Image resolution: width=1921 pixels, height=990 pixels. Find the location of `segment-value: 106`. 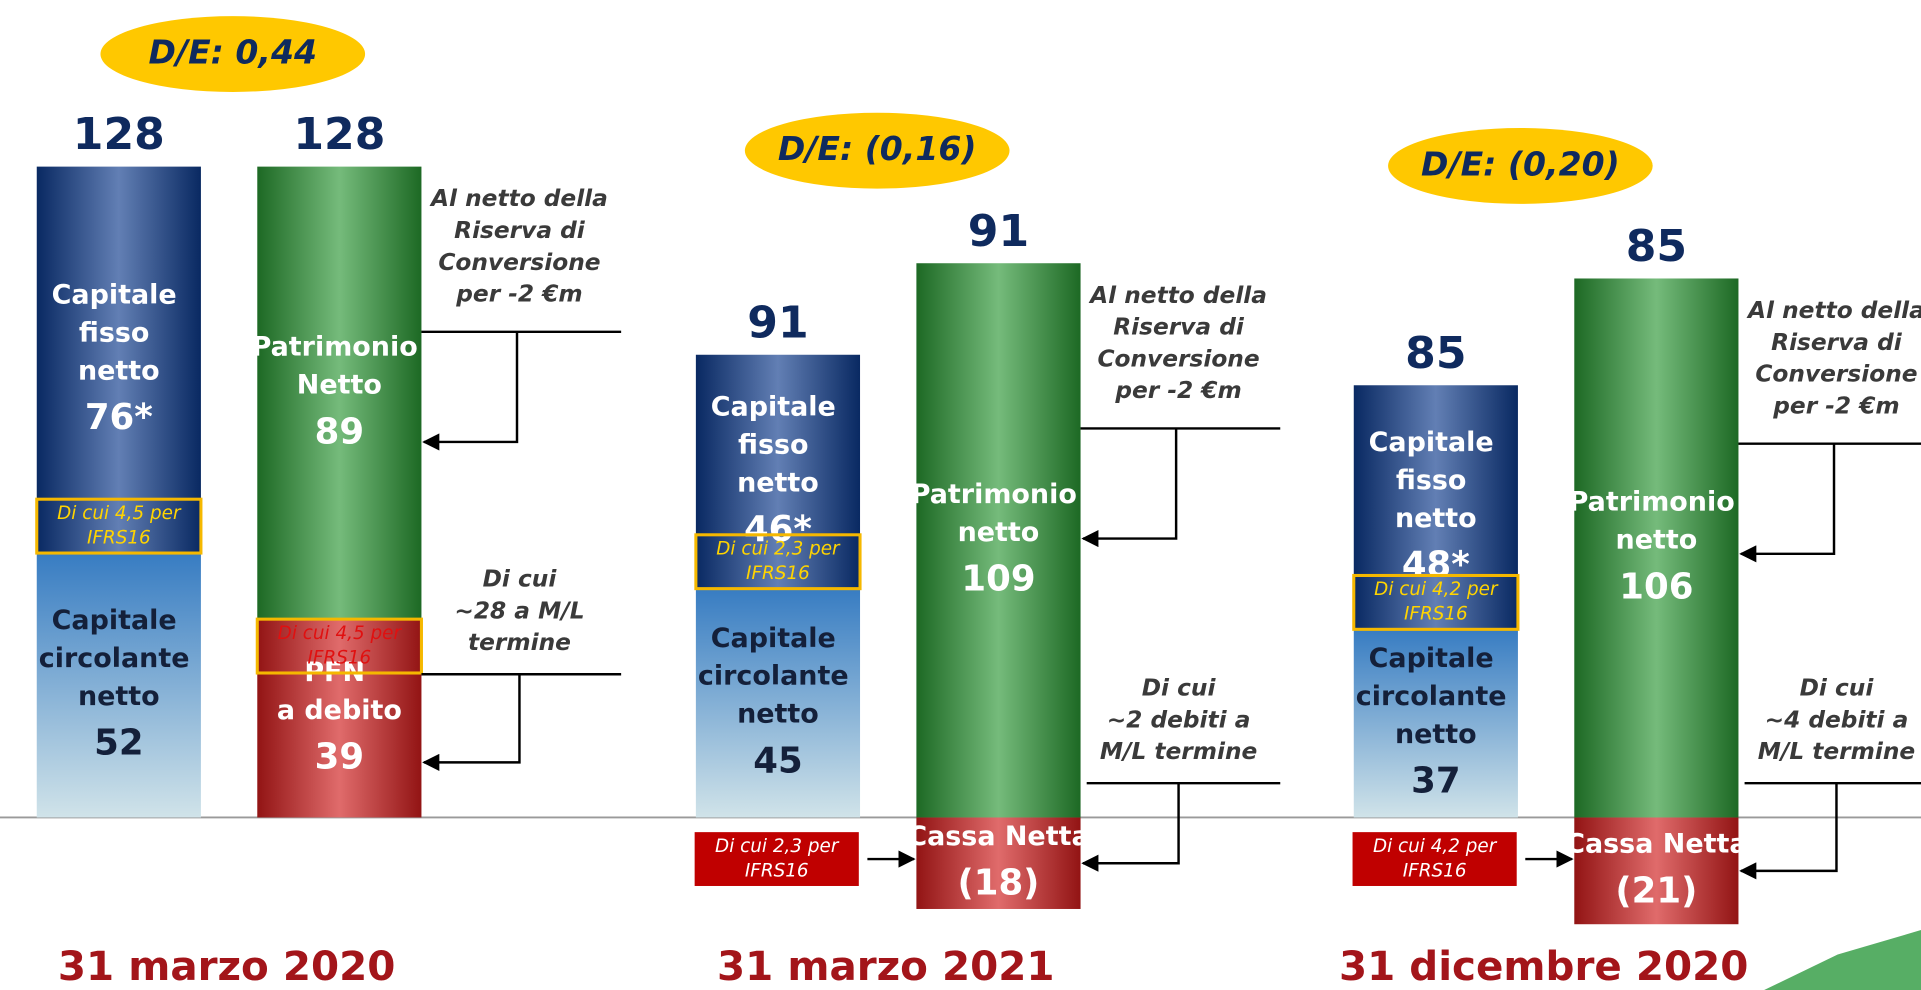

segment-value: 106 is located at coordinates (1656, 586).